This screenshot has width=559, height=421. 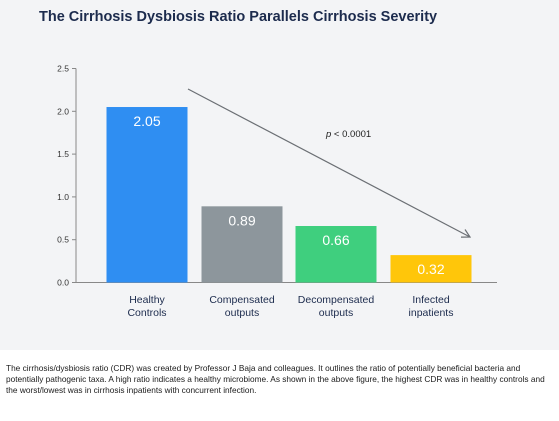 What do you see at coordinates (146, 313) in the screenshot?
I see `x-category-label: Controls` at bounding box center [146, 313].